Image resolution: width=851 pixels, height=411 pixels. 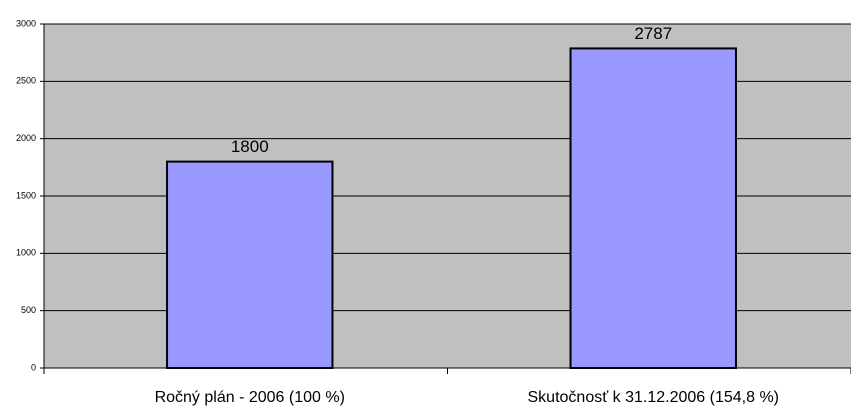 What do you see at coordinates (654, 397) in the screenshot?
I see `x-tick-label: Skutočnosť k 31.12.2006 (154,8 %)` at bounding box center [654, 397].